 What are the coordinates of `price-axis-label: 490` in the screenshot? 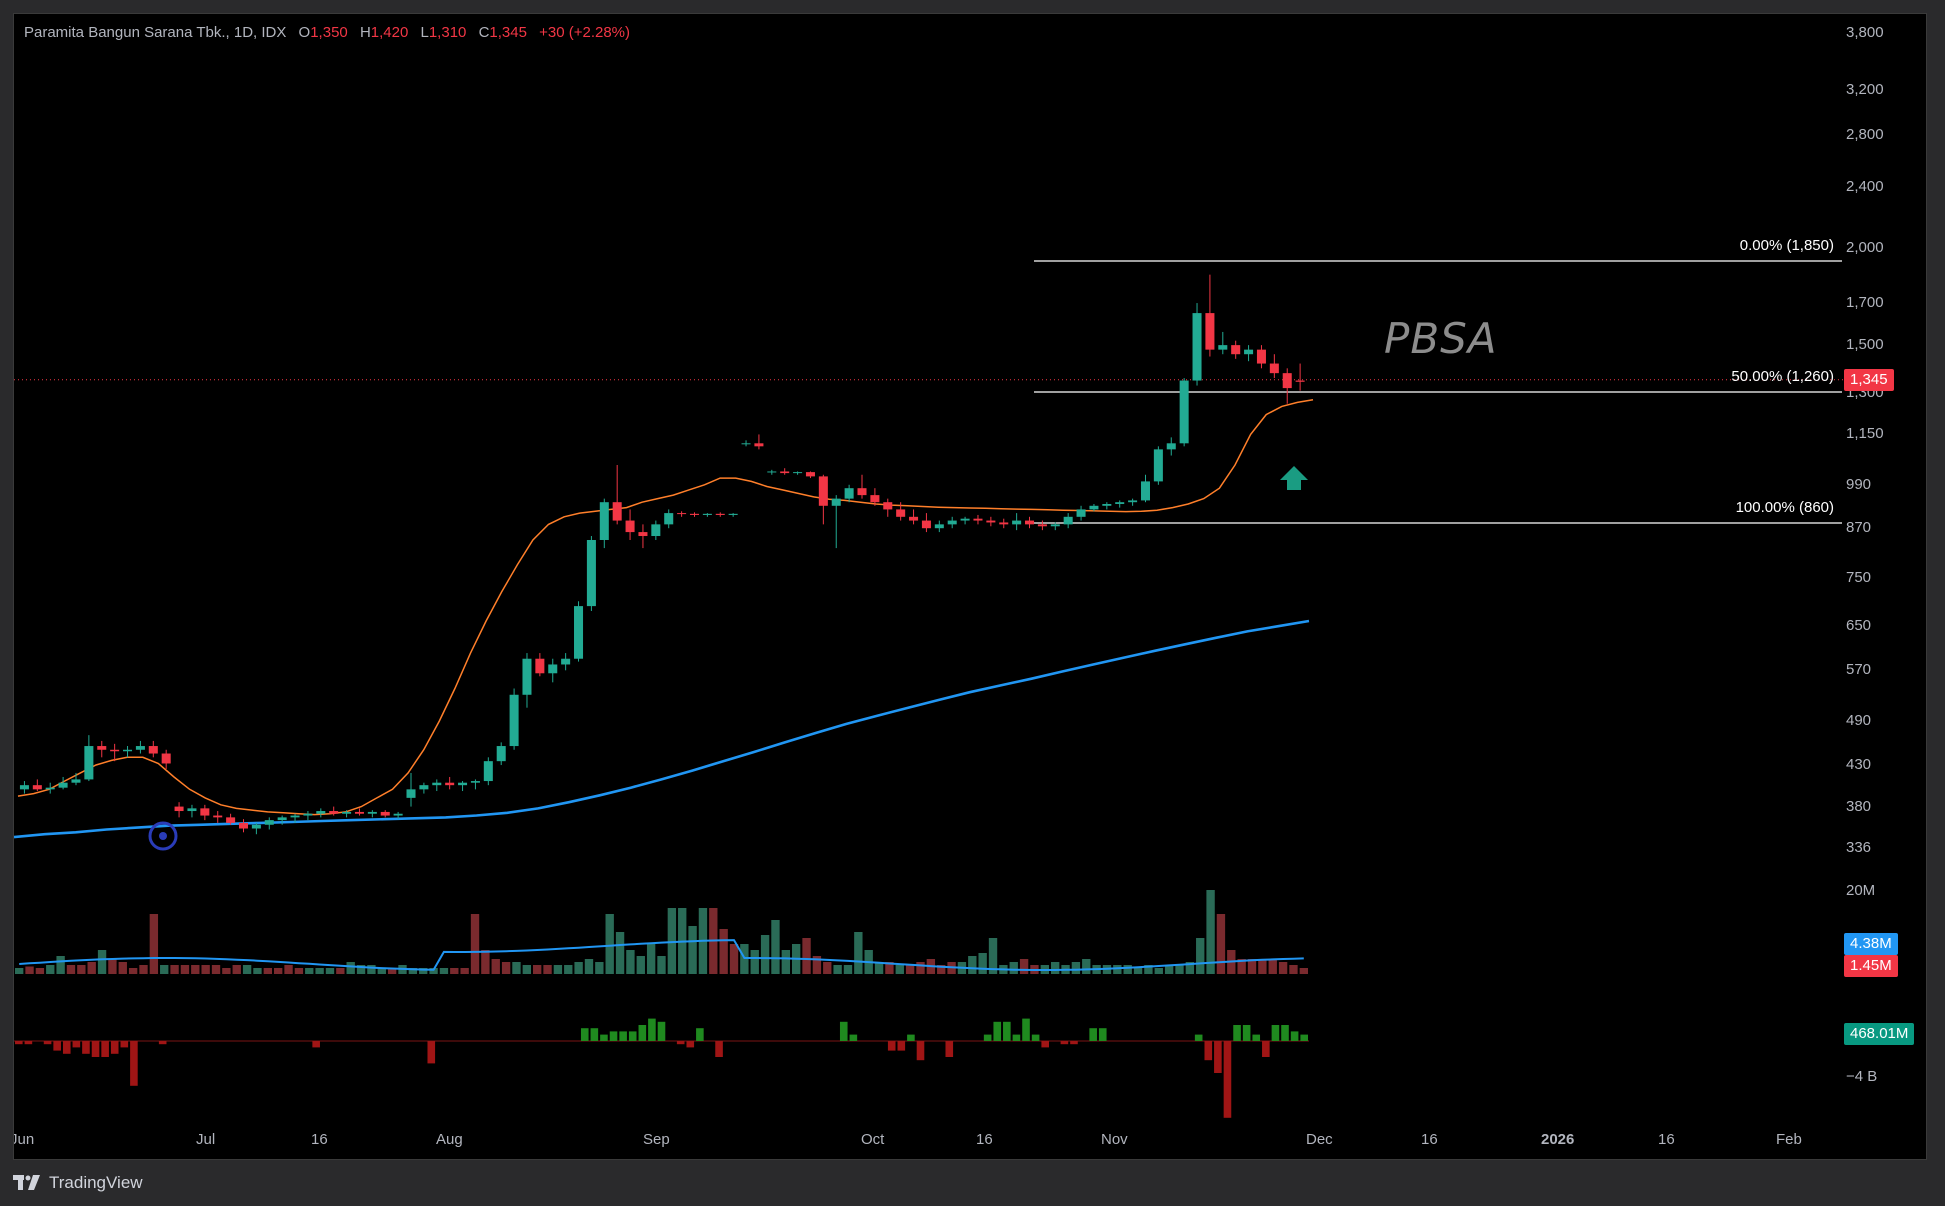 It's located at (1859, 721).